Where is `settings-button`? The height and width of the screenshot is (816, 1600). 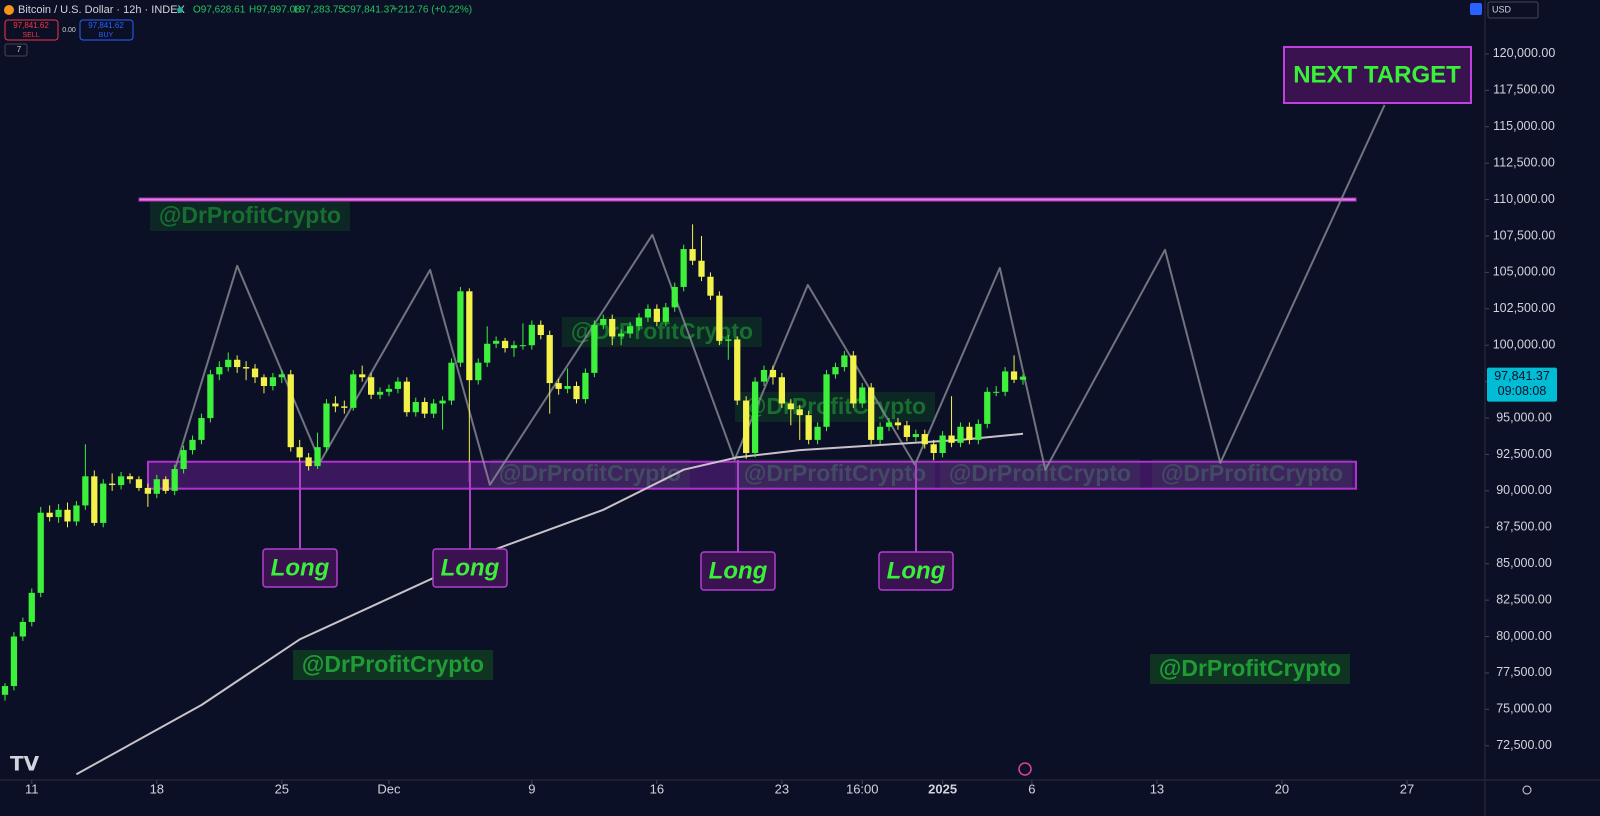 settings-button is located at coordinates (1527, 790).